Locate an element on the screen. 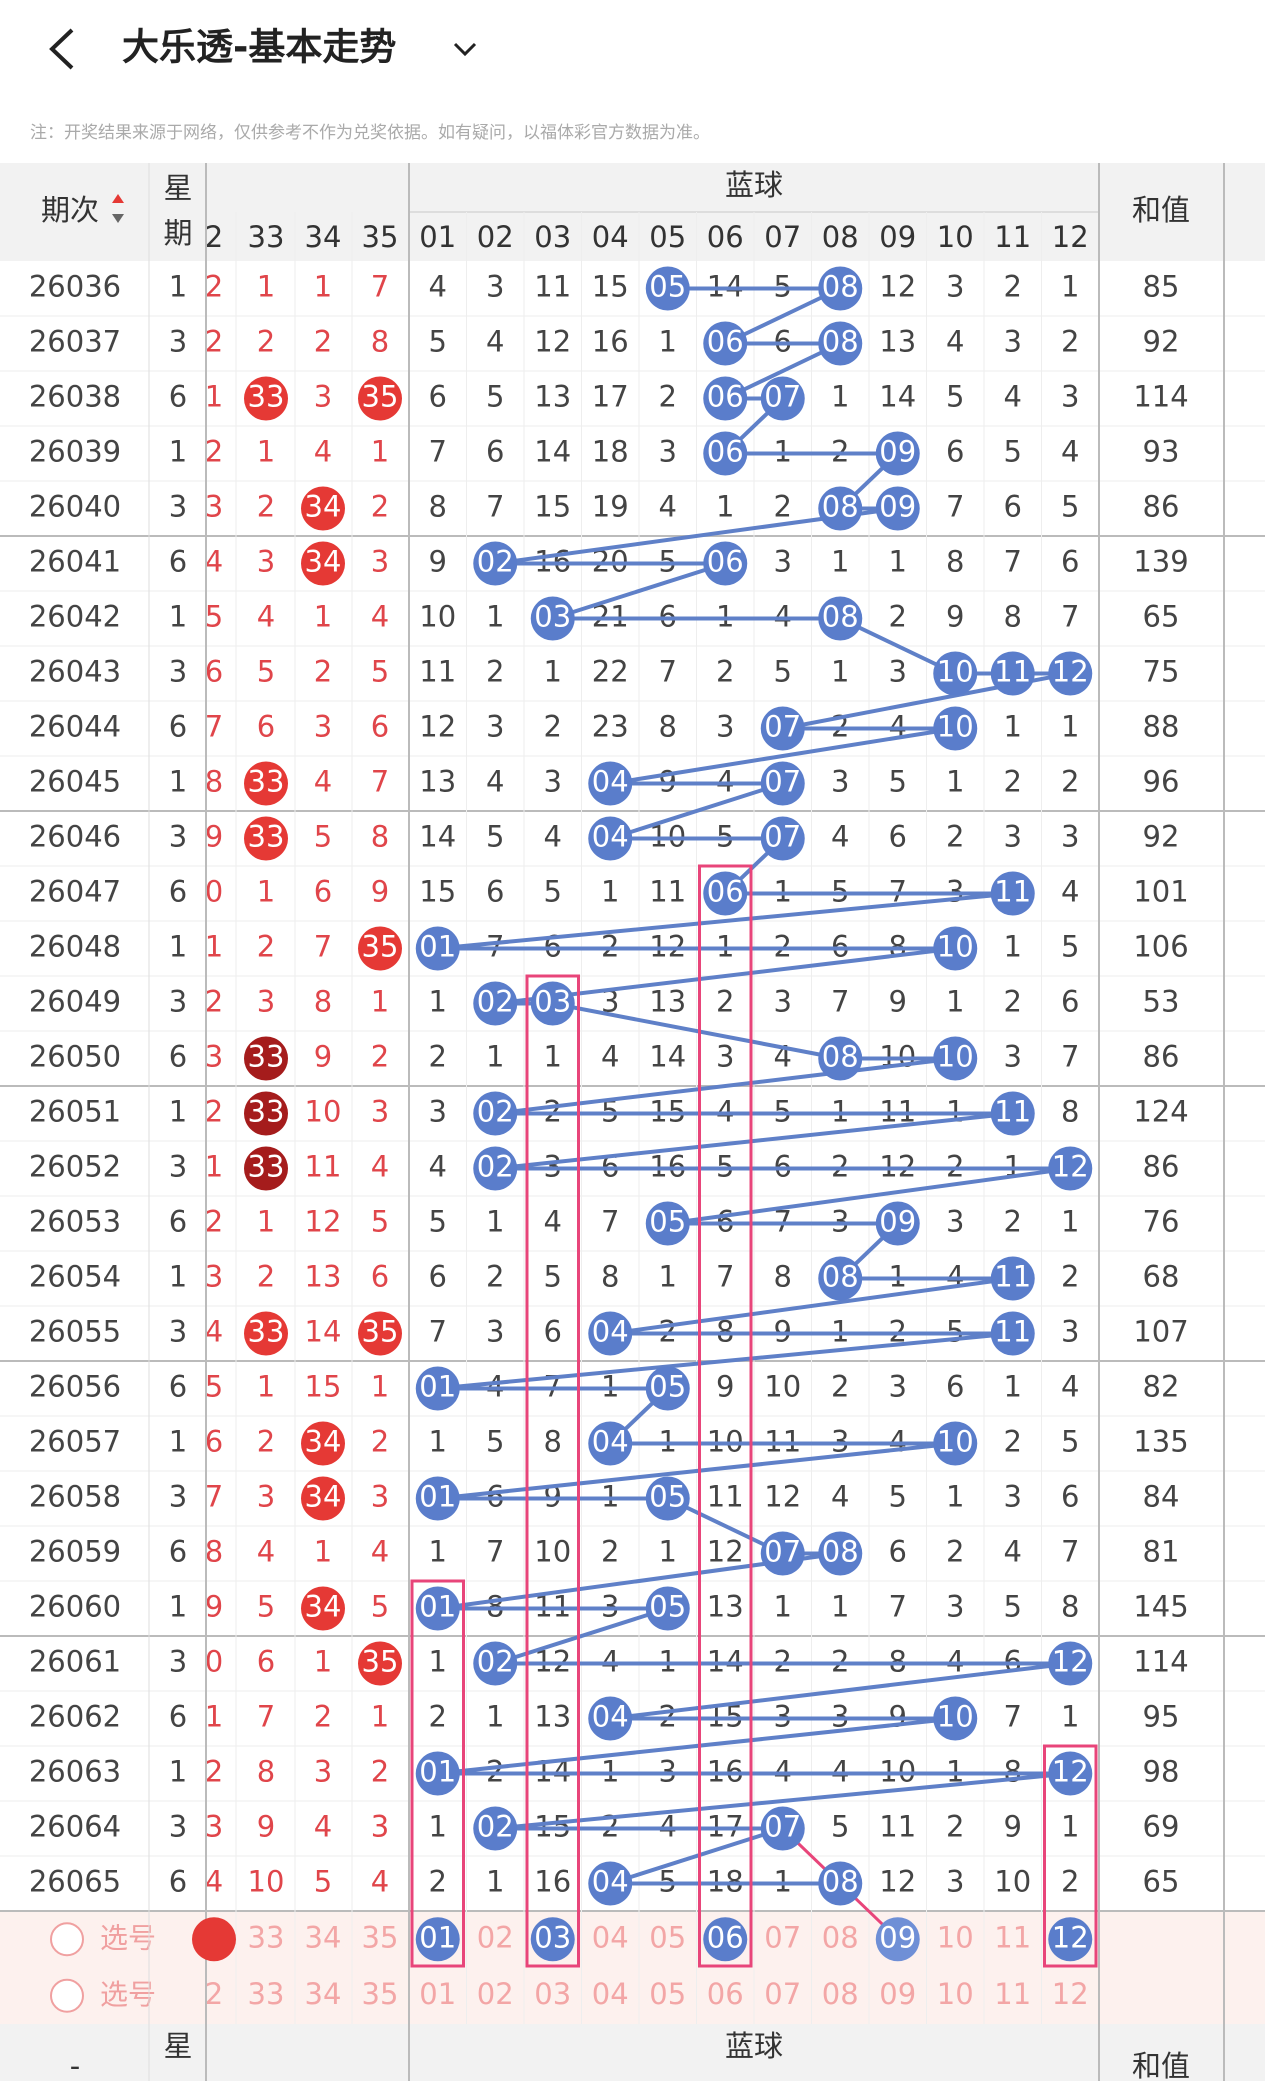  disclaimer: 注：开奖结果来源于网络，仅供参考不作为兑奖依据。如有疑问，以福体彩官方数据为准。 is located at coordinates (370, 133).